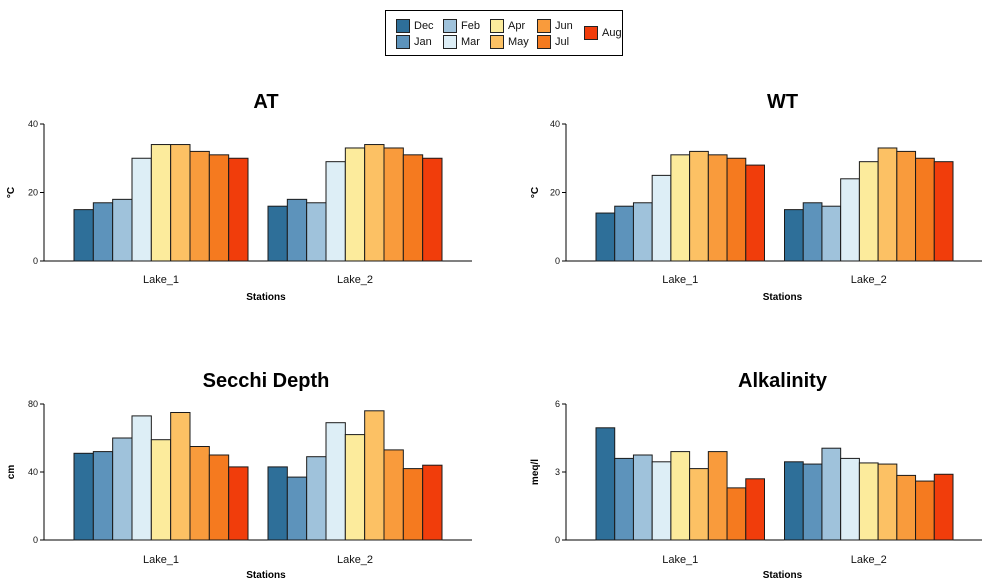 Image resolution: width=982 pixels, height=582 pixels. Describe the element at coordinates (424, 26) in the screenshot. I see `legend-label: Dec` at that location.